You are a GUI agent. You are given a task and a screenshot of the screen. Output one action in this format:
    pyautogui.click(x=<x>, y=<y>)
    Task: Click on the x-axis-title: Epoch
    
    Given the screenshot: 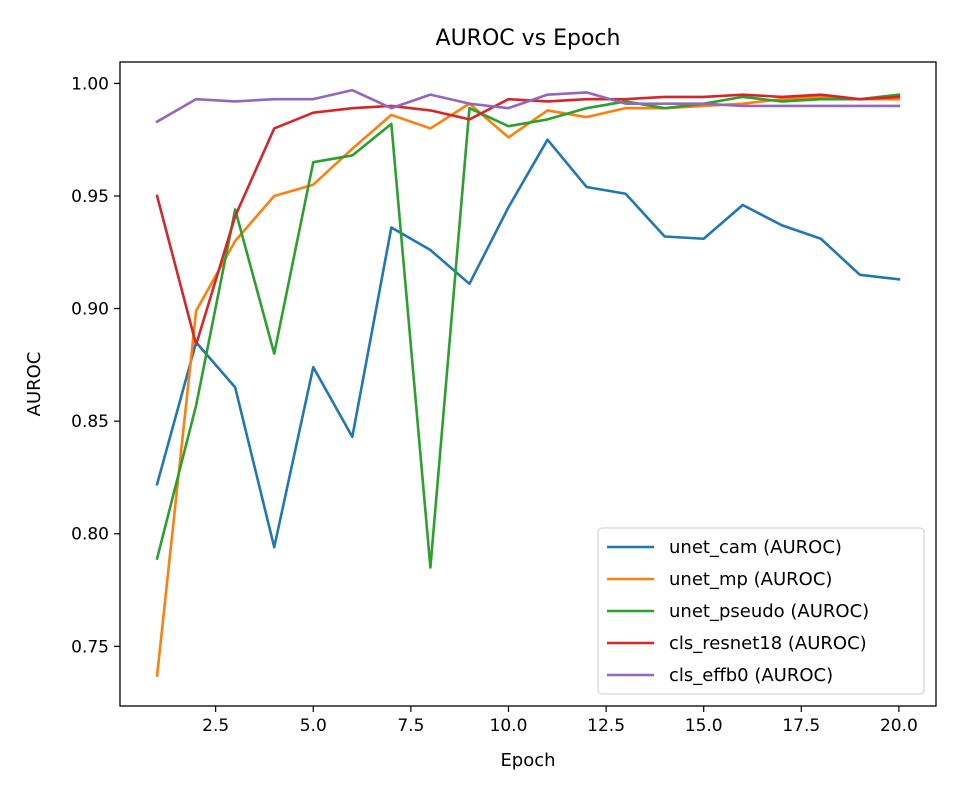 What is the action you would take?
    pyautogui.click(x=527, y=760)
    